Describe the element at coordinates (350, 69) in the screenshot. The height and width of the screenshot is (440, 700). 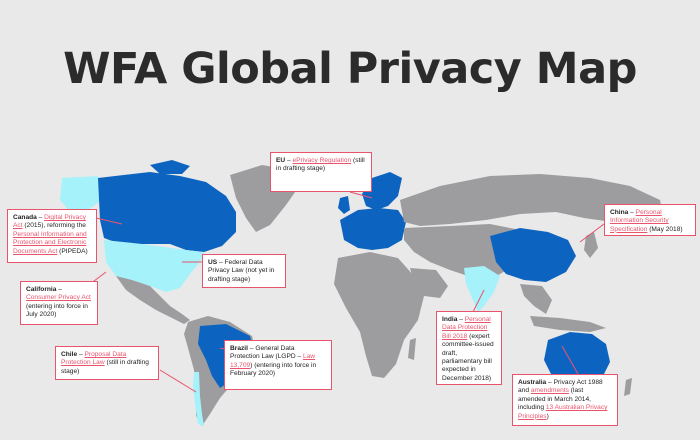
I see `map-title: WFA Global Privacy Map` at that location.